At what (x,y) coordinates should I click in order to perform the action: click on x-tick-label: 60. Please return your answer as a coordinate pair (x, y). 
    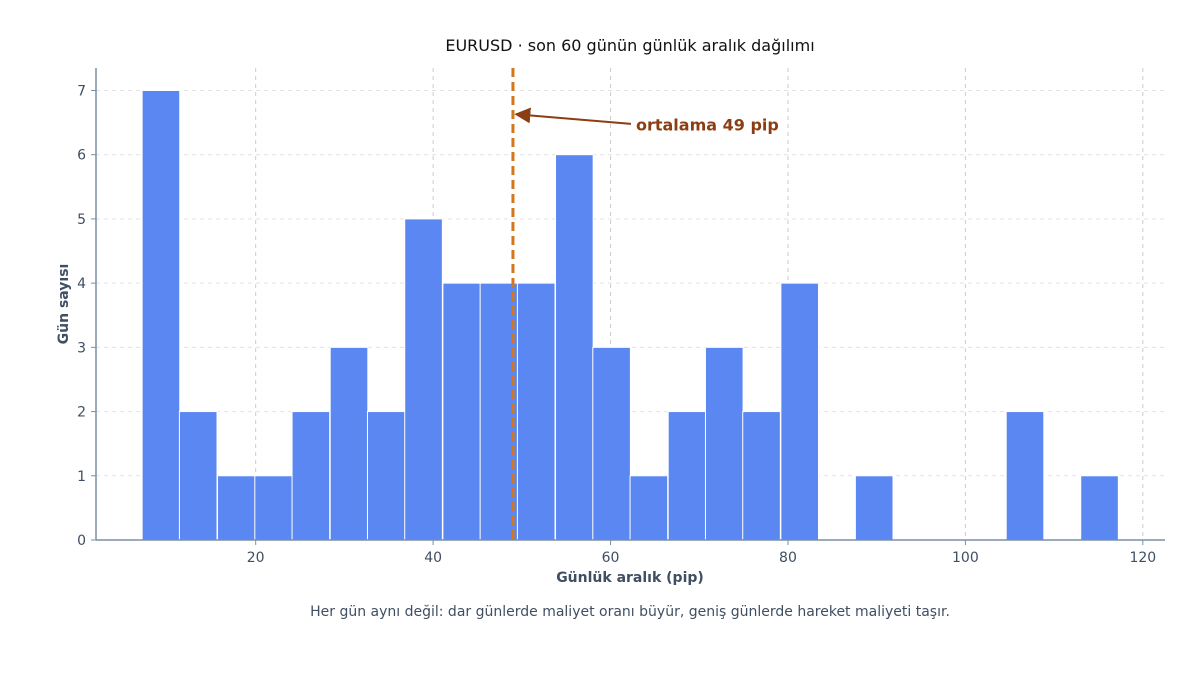
    Looking at the image, I should click on (611, 558).